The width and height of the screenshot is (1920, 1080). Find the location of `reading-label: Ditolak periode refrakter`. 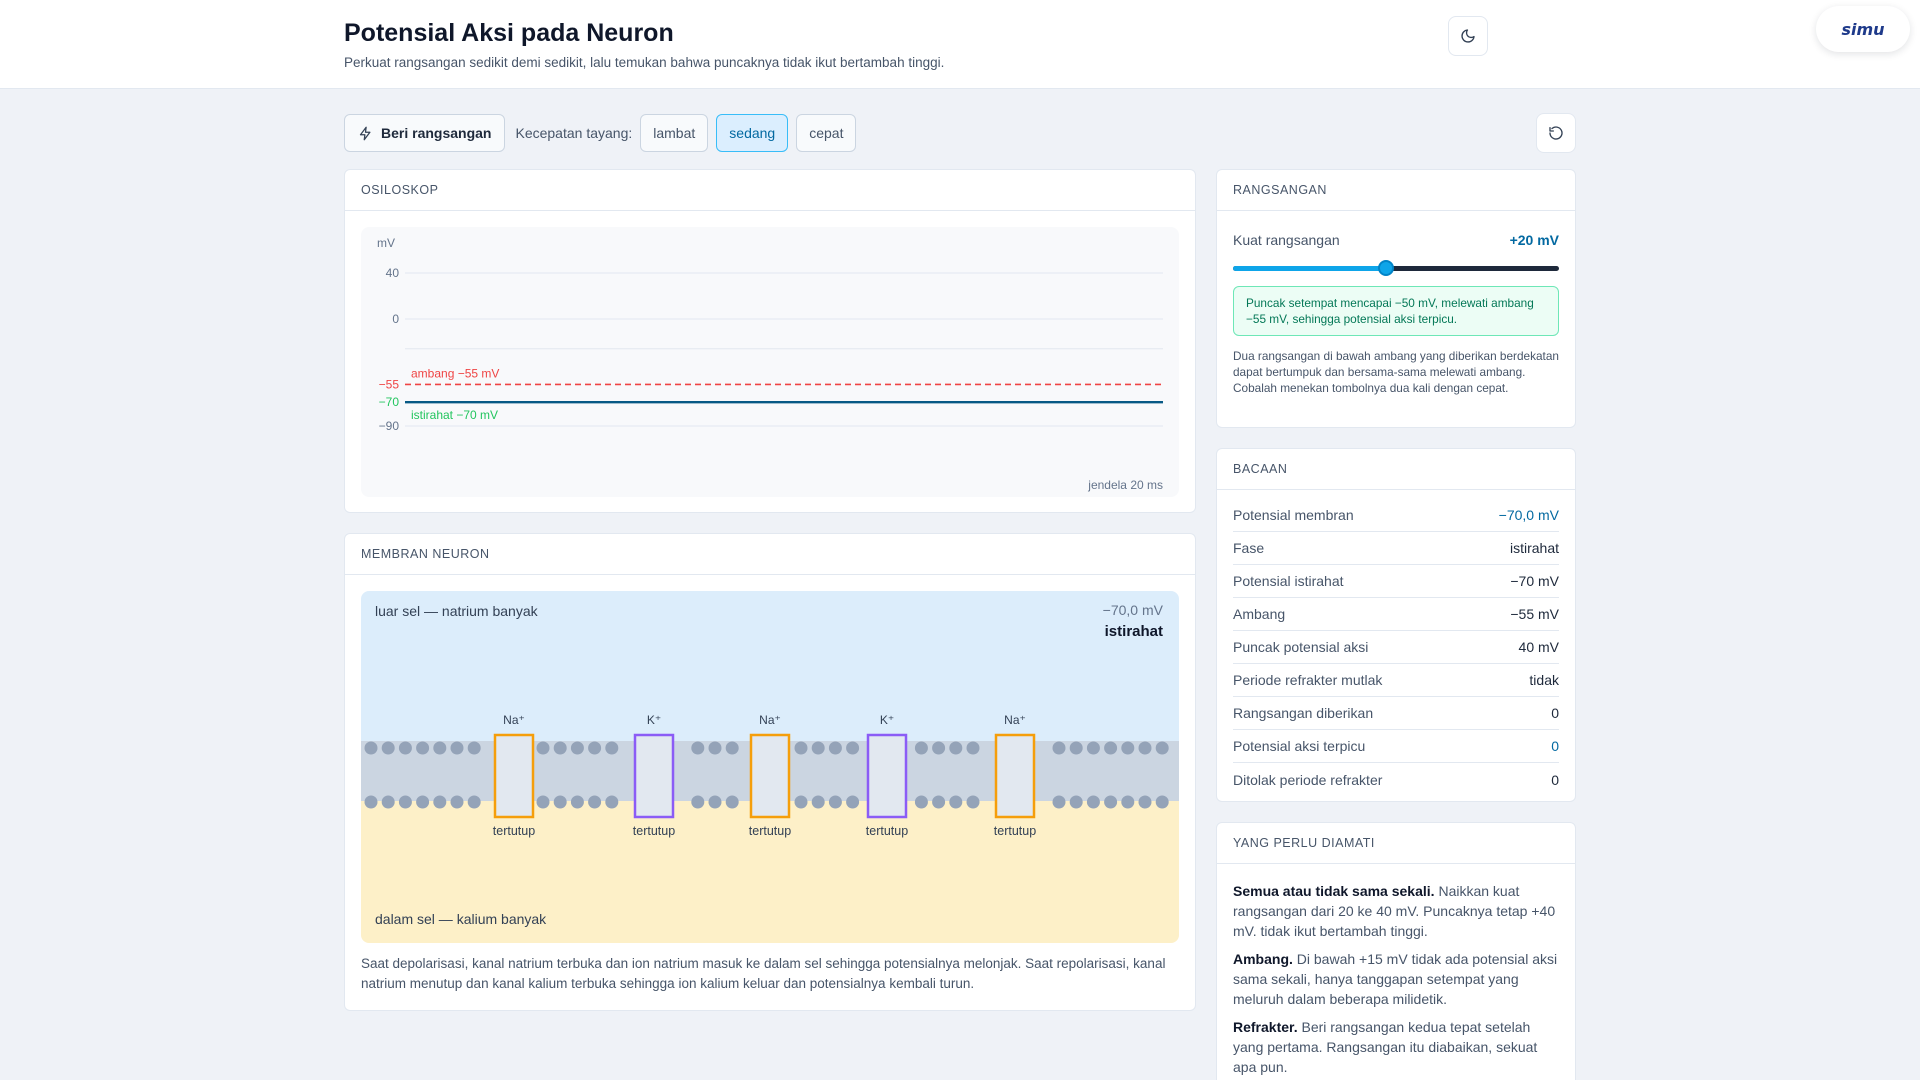

reading-label: Ditolak periode refrakter is located at coordinates (1308, 779).